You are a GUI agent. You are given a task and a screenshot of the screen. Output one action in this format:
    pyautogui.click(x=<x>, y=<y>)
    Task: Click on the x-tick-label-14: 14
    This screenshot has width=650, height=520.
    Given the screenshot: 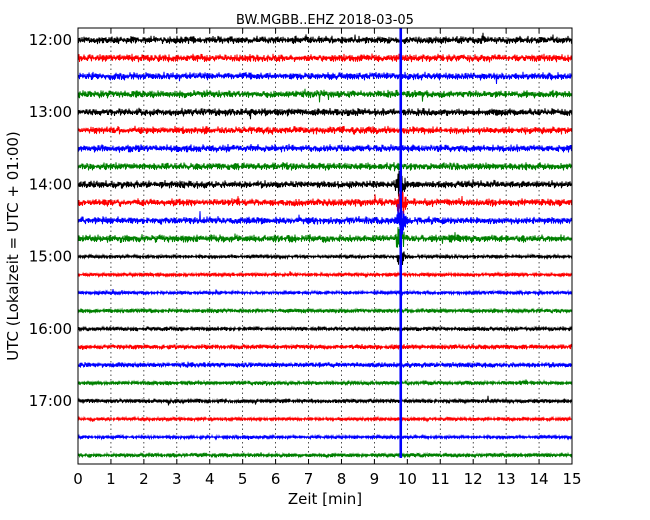 What is the action you would take?
    pyautogui.click(x=539, y=479)
    